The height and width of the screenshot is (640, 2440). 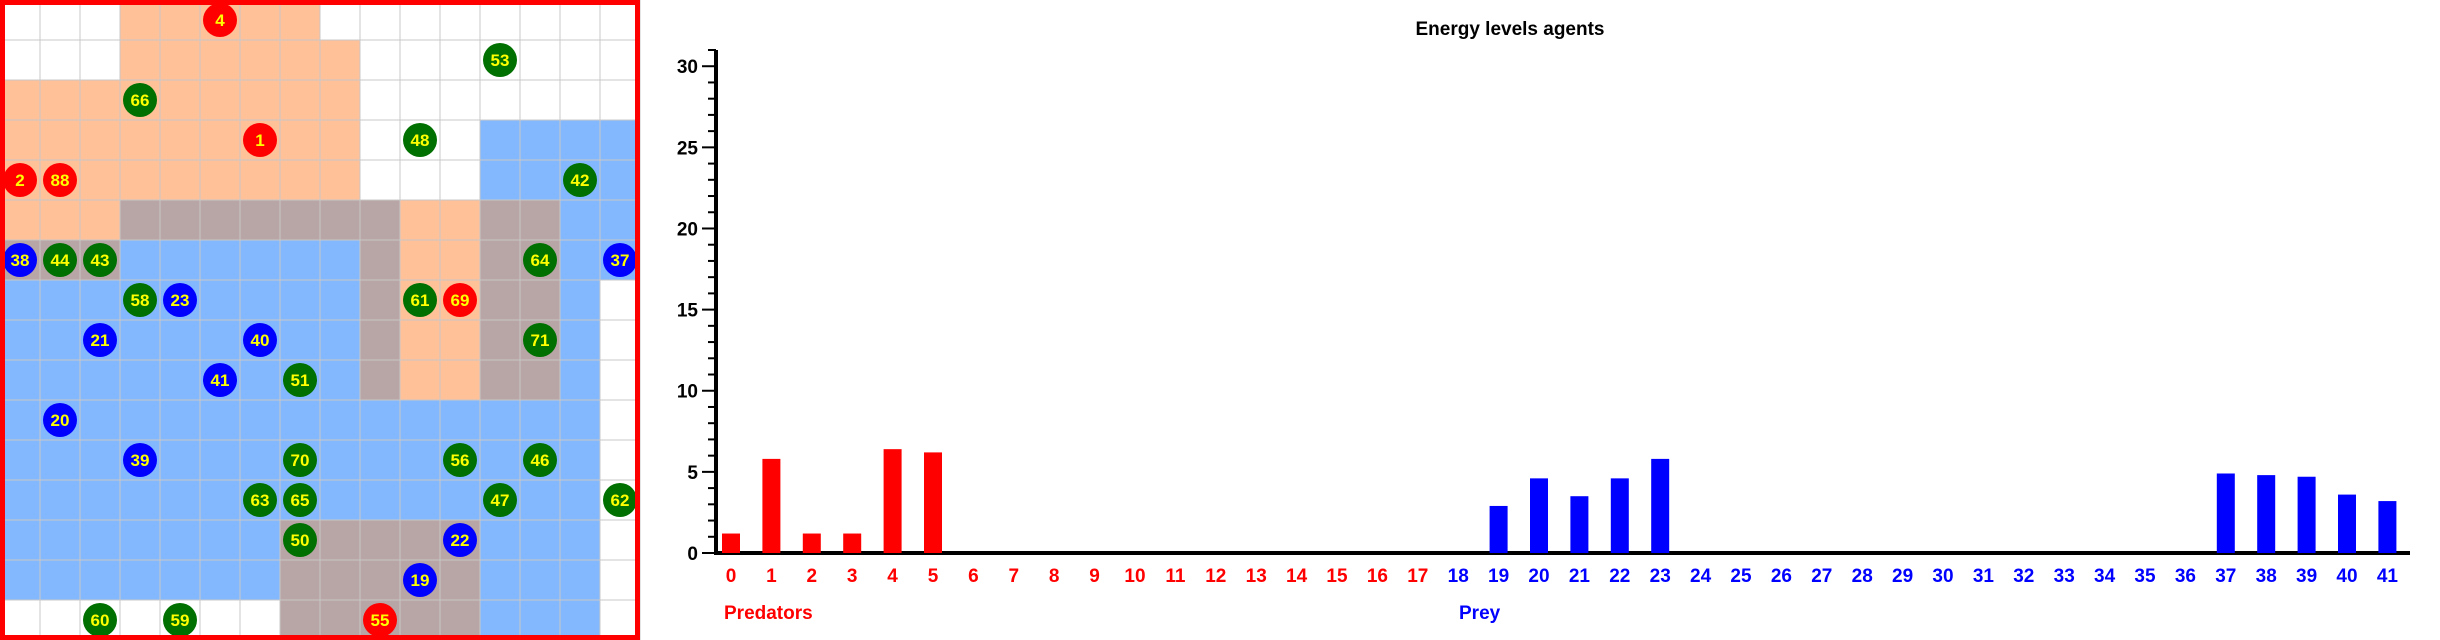 I want to click on x-tick-label: 33, so click(x=2064, y=576).